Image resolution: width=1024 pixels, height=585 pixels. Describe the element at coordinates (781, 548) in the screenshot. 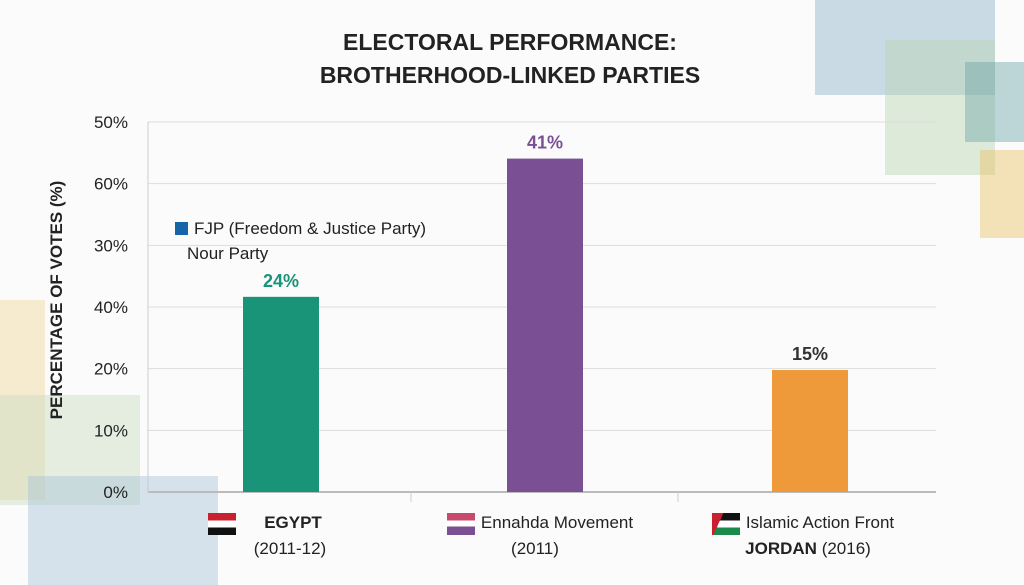

I see `category-country: JORDAN` at that location.